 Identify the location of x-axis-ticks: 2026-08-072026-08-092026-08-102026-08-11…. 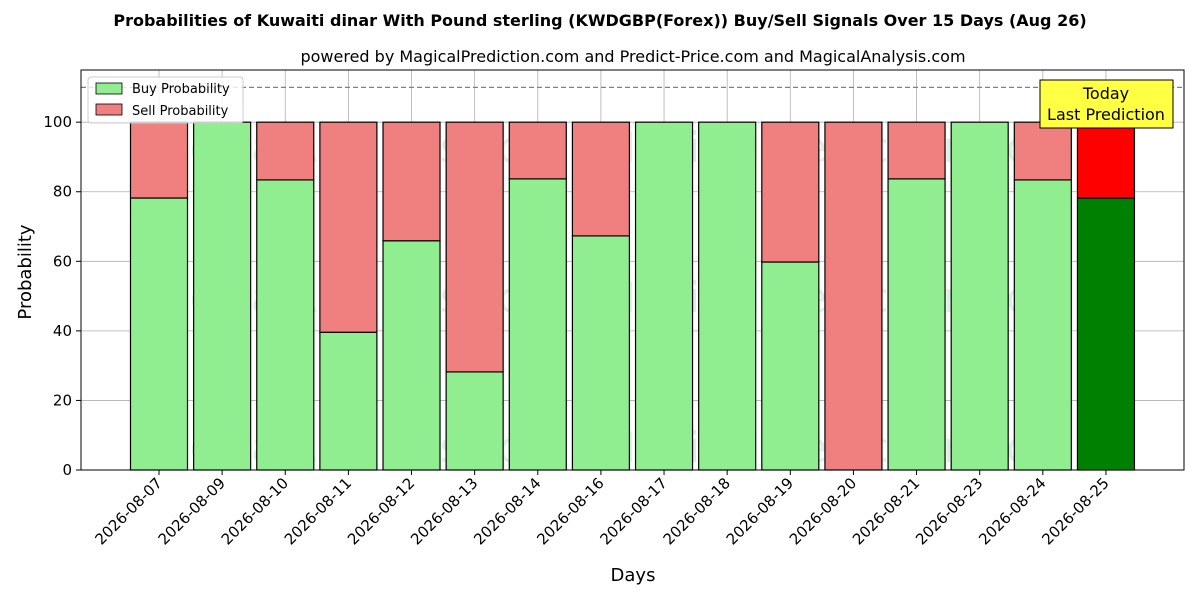
(602, 509).